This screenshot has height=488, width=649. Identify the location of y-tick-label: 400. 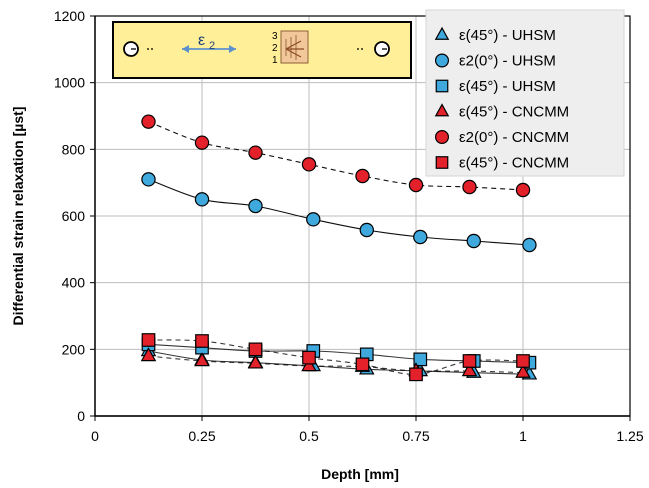
(74, 283).